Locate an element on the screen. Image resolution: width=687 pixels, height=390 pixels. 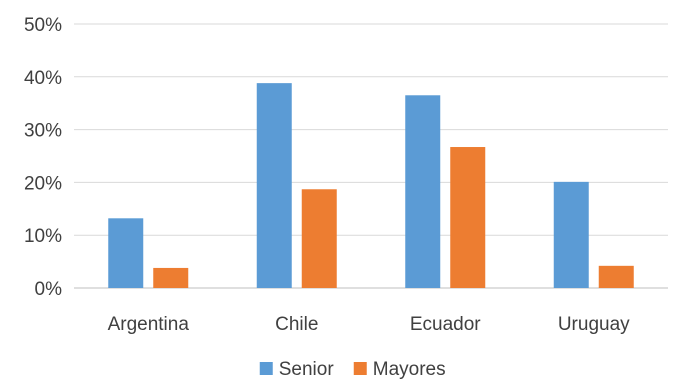
x-tick-label: Uruguay is located at coordinates (594, 324).